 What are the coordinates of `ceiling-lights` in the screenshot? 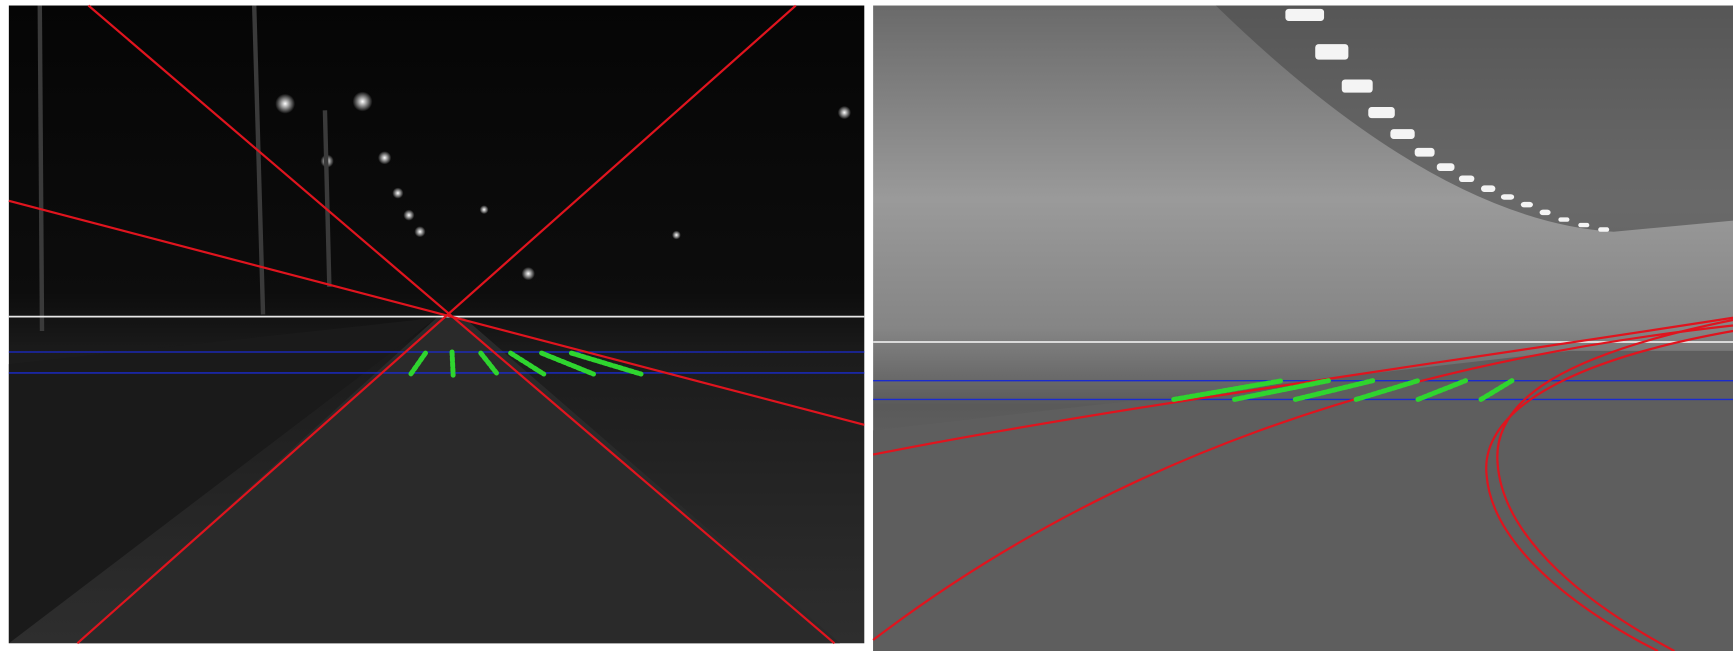 It's located at (1447, 120).